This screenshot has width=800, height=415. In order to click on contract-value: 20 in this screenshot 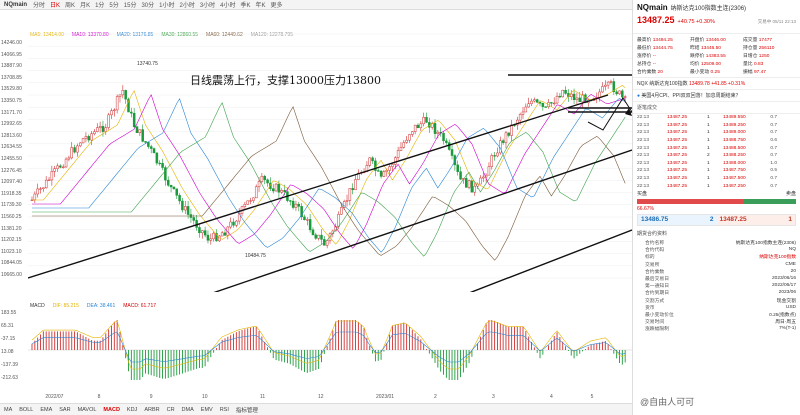, I will do `click(793, 271)`.